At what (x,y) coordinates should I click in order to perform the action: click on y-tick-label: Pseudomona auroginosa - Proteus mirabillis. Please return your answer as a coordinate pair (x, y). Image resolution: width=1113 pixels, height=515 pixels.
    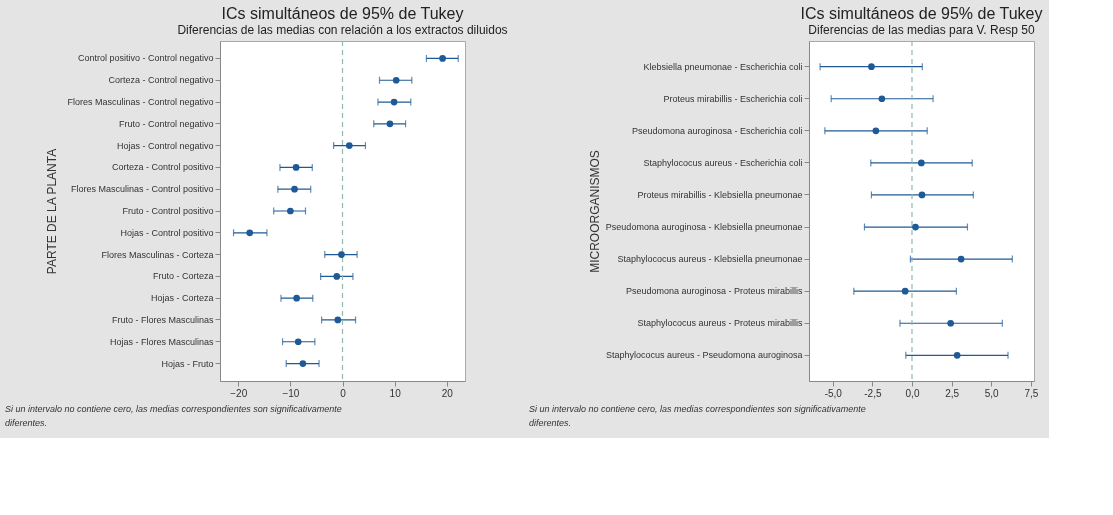
    Looking at the image, I should click on (714, 291).